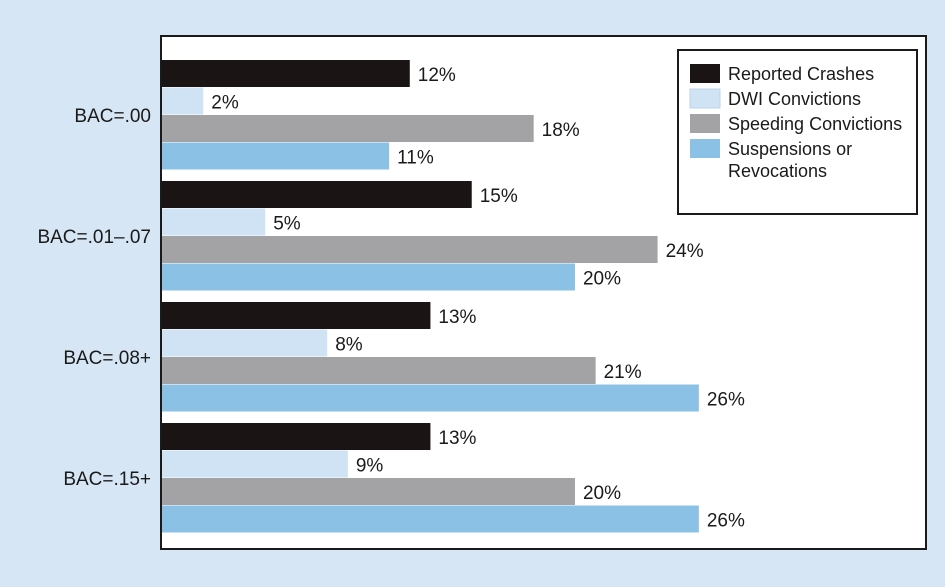 This screenshot has height=587, width=945. Describe the element at coordinates (349, 345) in the screenshot. I see `data-label-dwi-convictions-bac-08: 8%` at that location.